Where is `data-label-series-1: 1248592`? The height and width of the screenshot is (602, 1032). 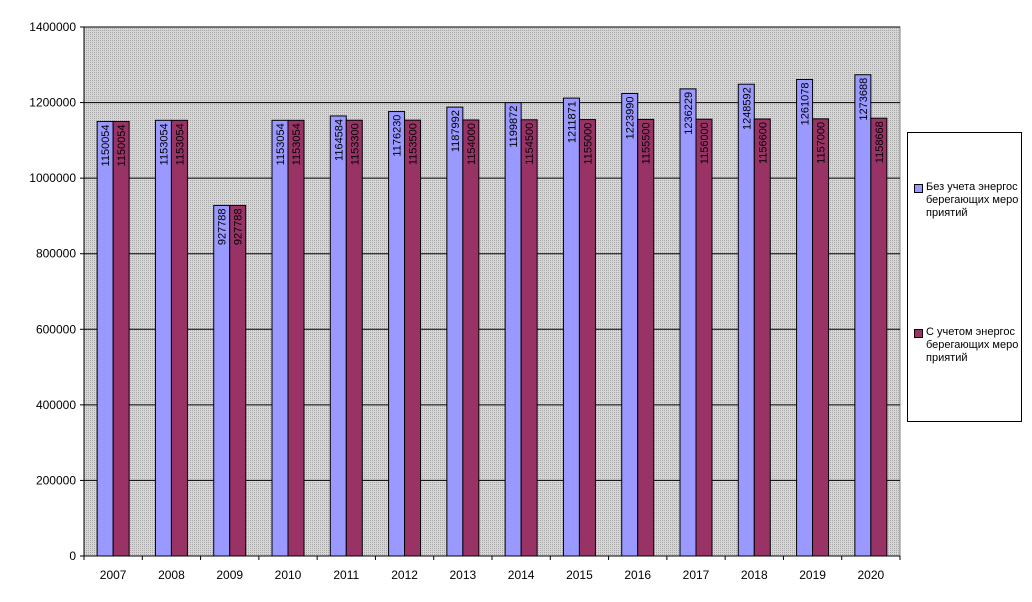 data-label-series-1: 1248592 is located at coordinates (747, 108).